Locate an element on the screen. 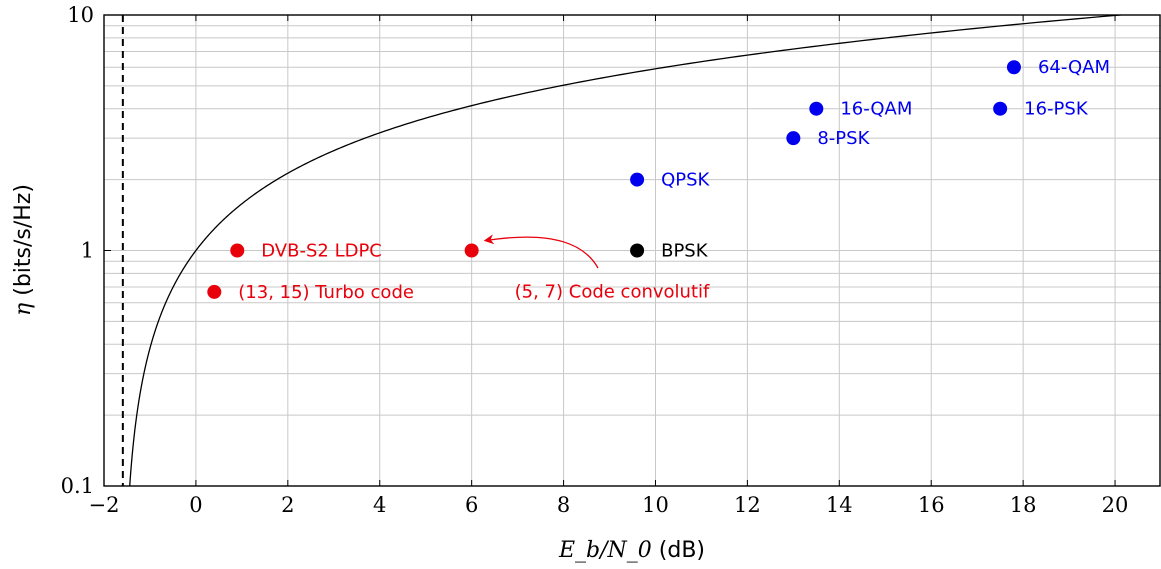 The height and width of the screenshot is (569, 1161). label-64-qam: 64-QAM is located at coordinates (1074, 67).